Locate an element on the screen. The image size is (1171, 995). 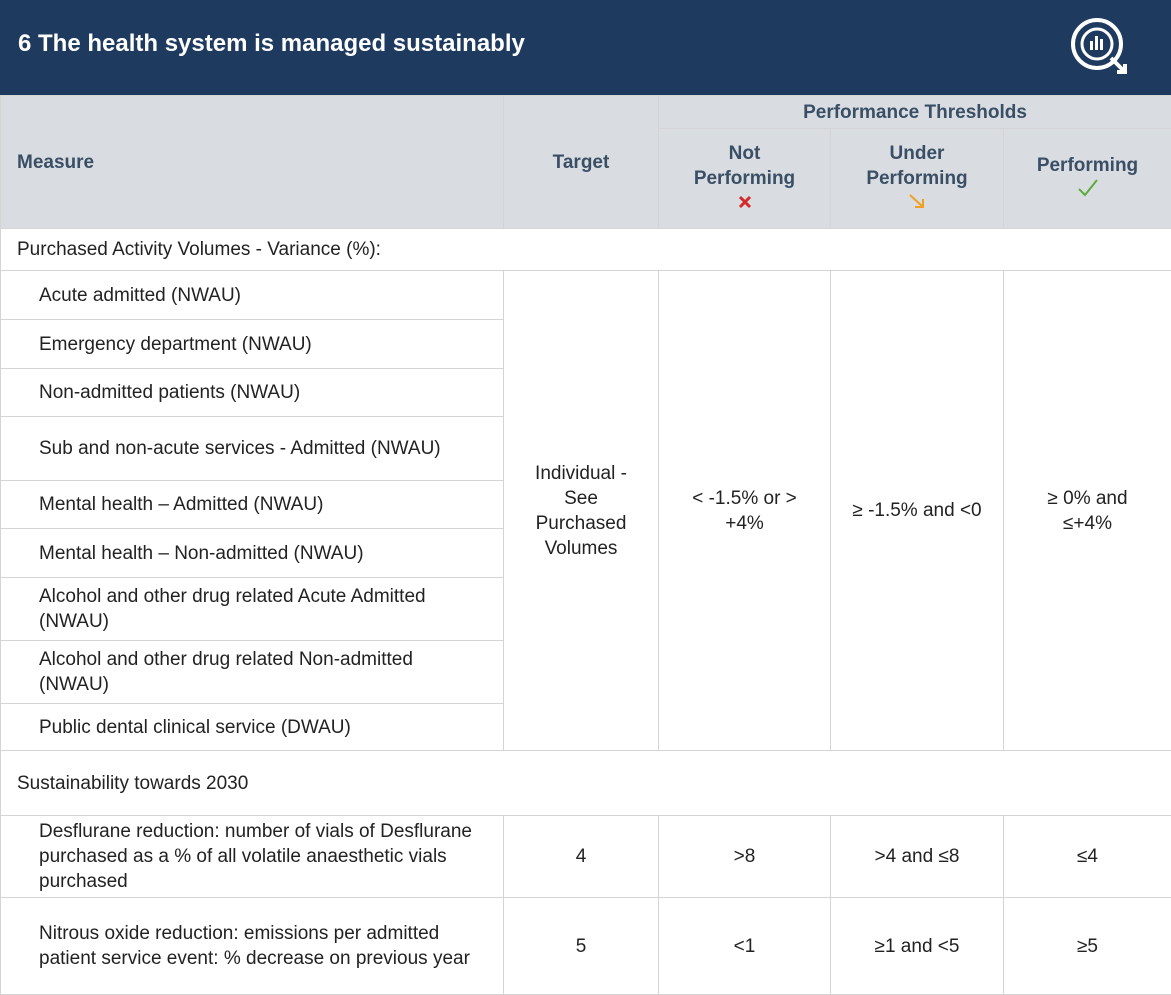
measure: Emergency department (NWAU) is located at coordinates (252, 344).